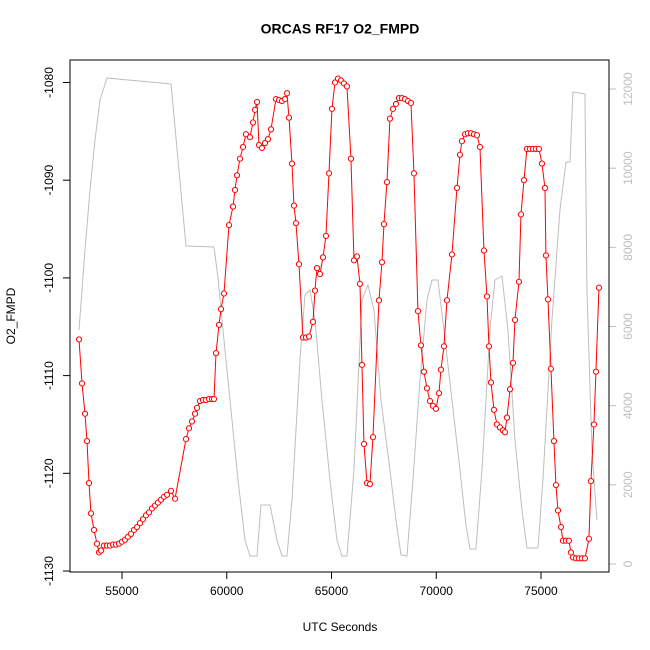 This screenshot has height=650, width=650. Describe the element at coordinates (628, 563) in the screenshot. I see `y2-tick-label: 0` at that location.